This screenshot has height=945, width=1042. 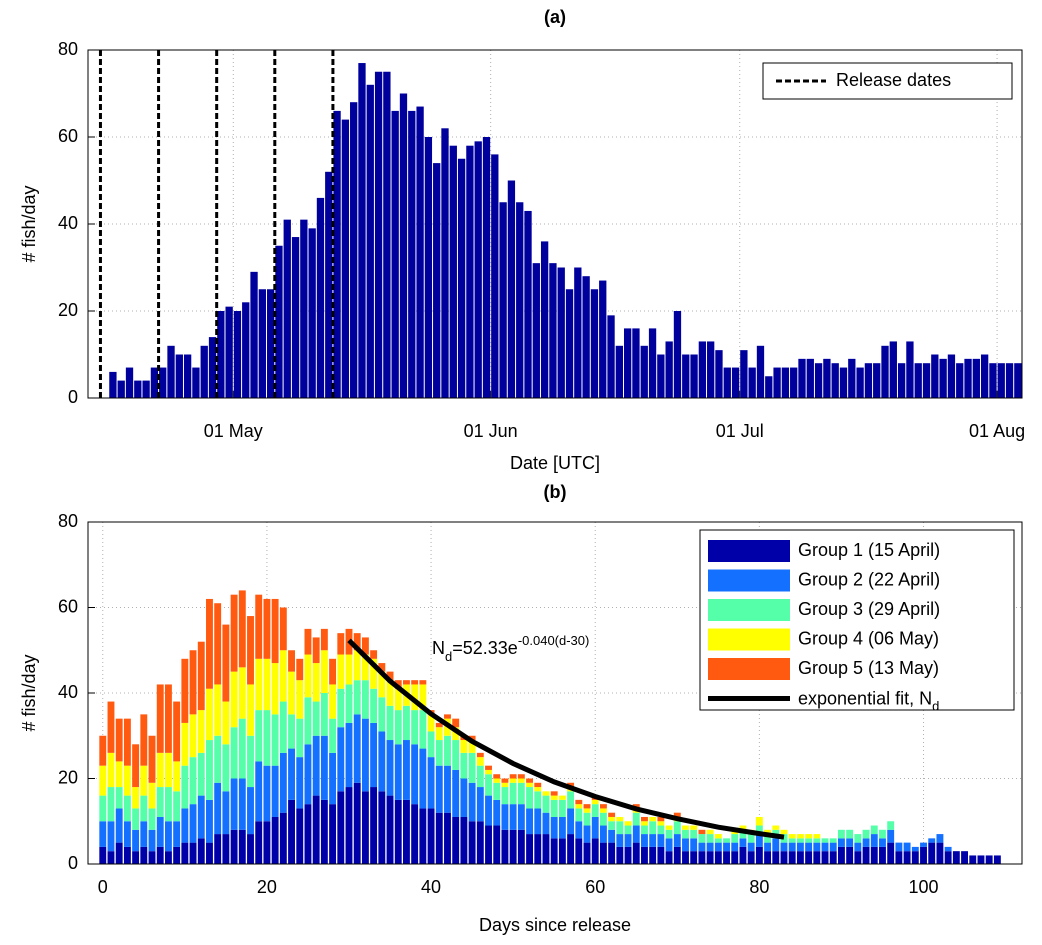 I want to click on x-tick-label: 100, so click(x=923, y=887).